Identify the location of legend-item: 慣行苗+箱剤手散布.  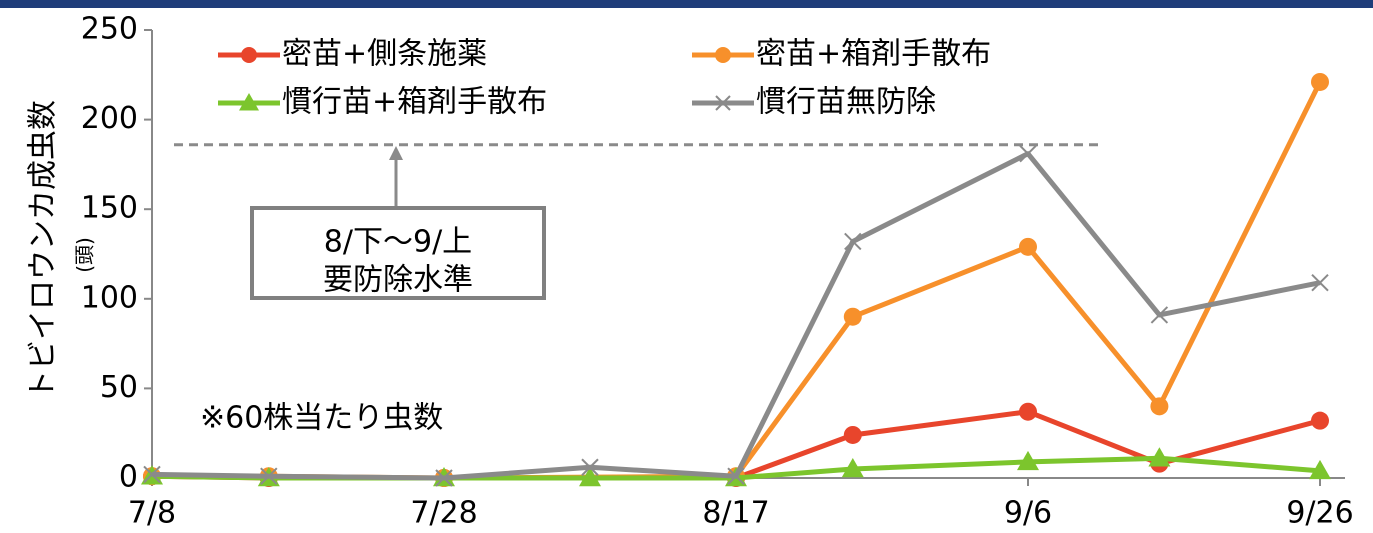
(382, 102).